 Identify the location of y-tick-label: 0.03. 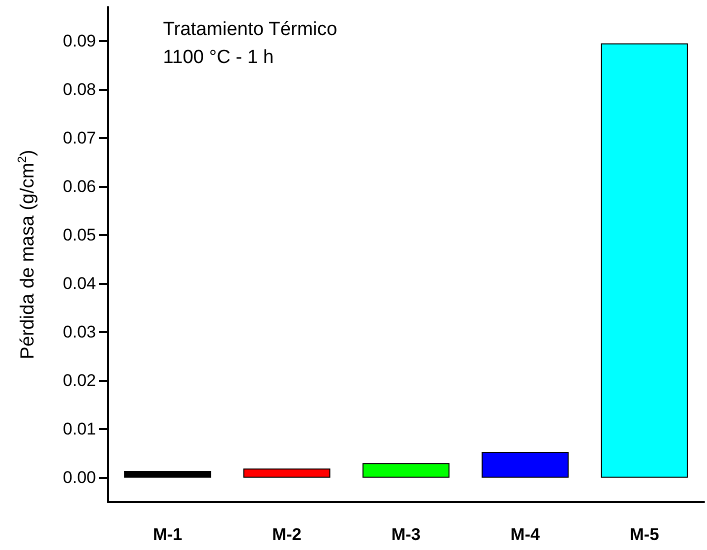
(79, 332).